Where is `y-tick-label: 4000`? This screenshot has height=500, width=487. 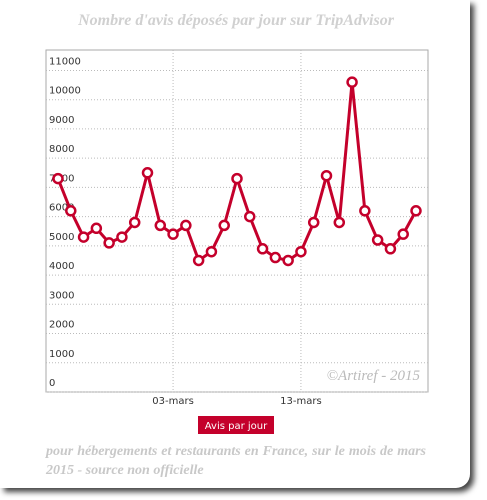 y-tick-label: 4000 is located at coordinates (61, 266).